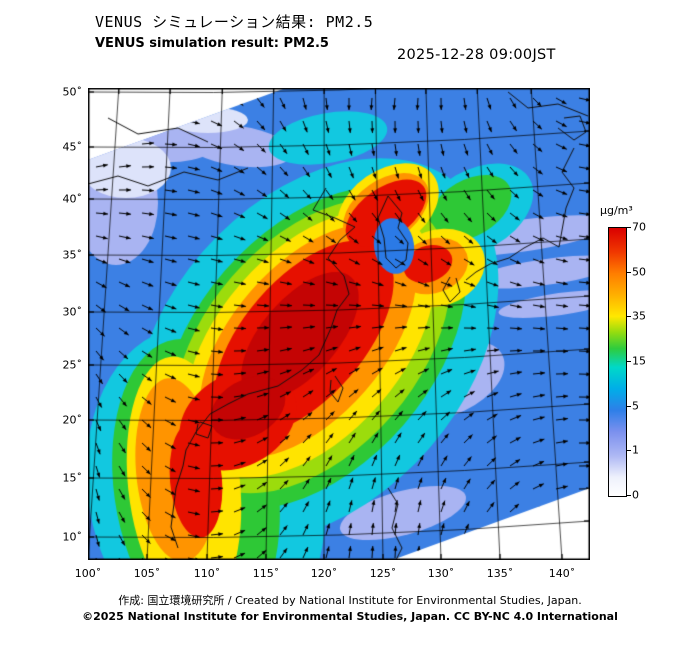 The image size is (700, 649). Describe the element at coordinates (72, 478) in the screenshot. I see `lat-tick-label: 15˚` at that location.